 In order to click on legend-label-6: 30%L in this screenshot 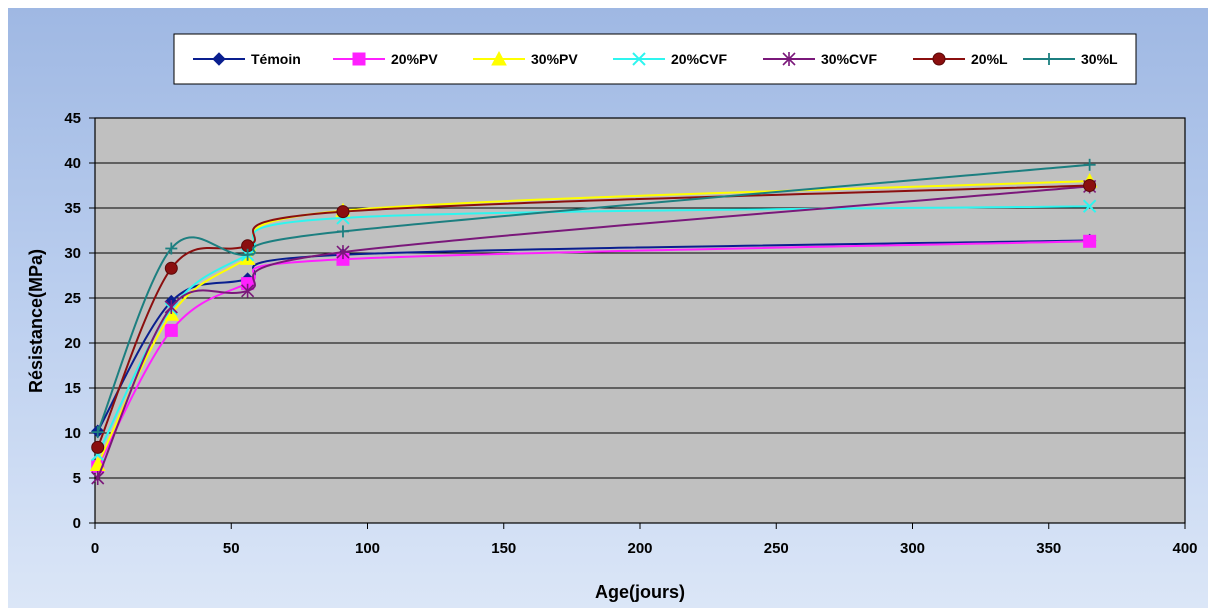, I will do `click(1099, 59)`.